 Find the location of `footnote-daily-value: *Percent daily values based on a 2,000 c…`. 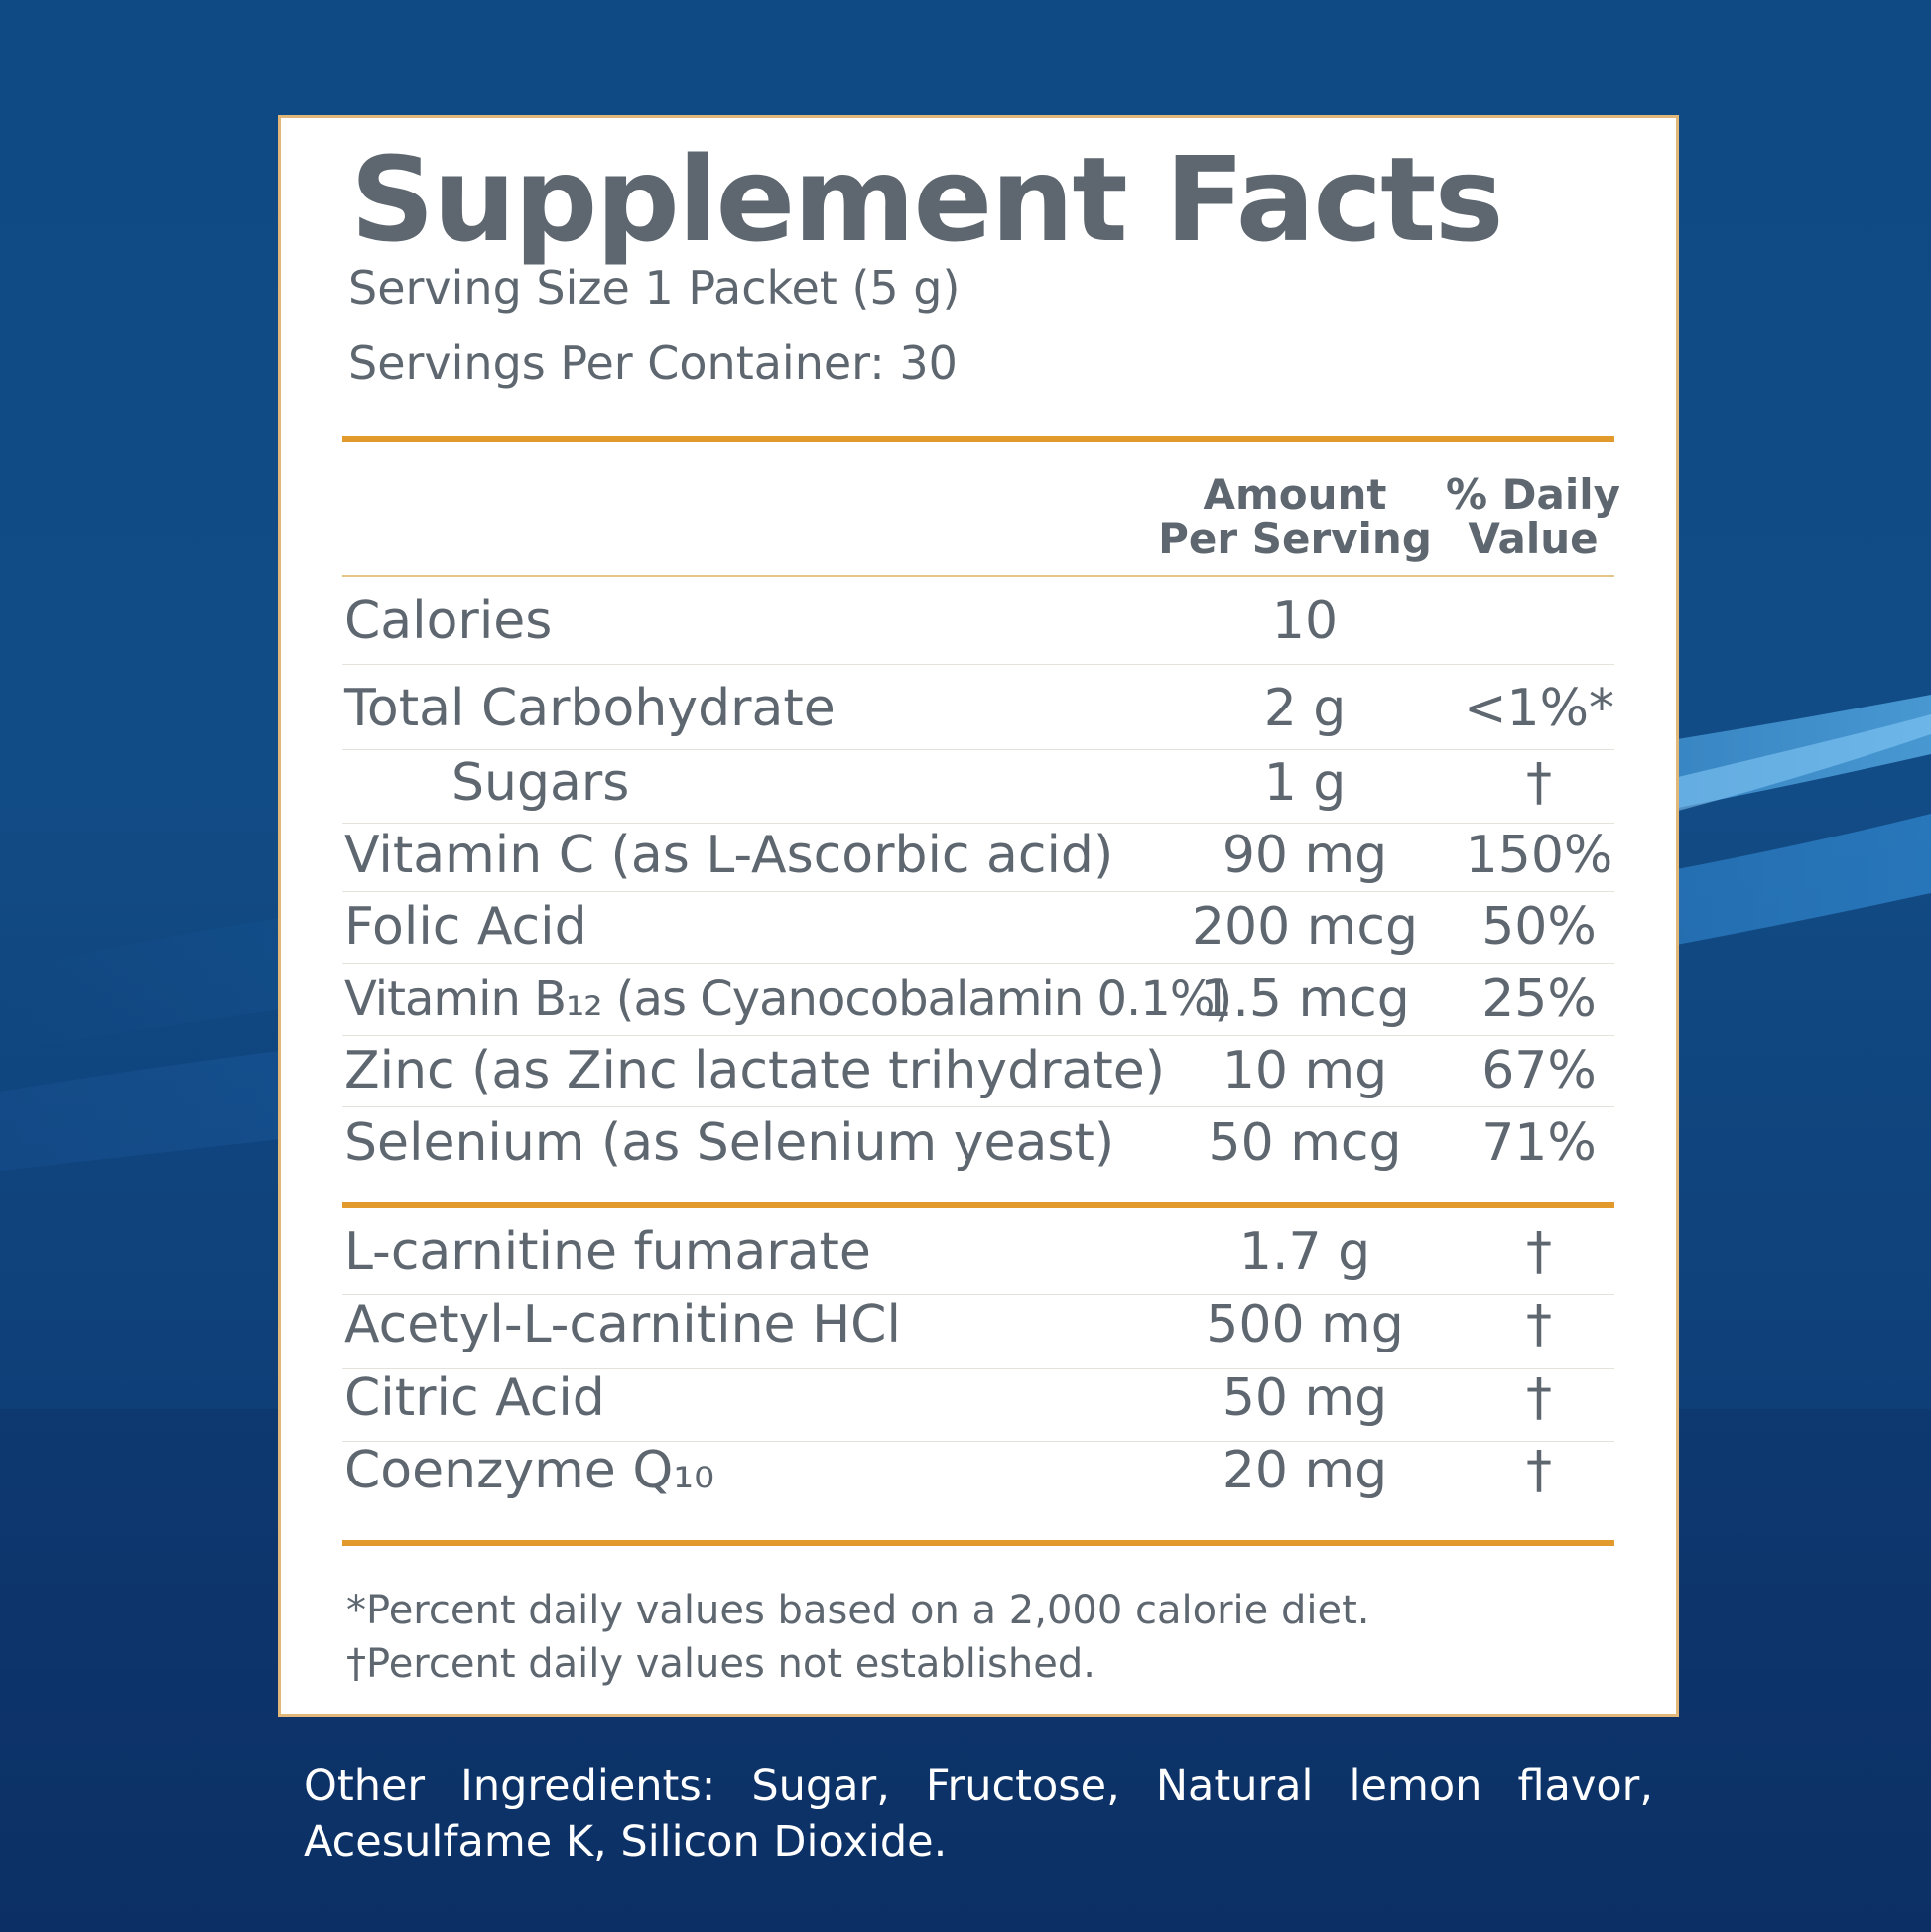

footnote-daily-value: *Percent daily values based on a 2,000 c… is located at coordinates (858, 1611).